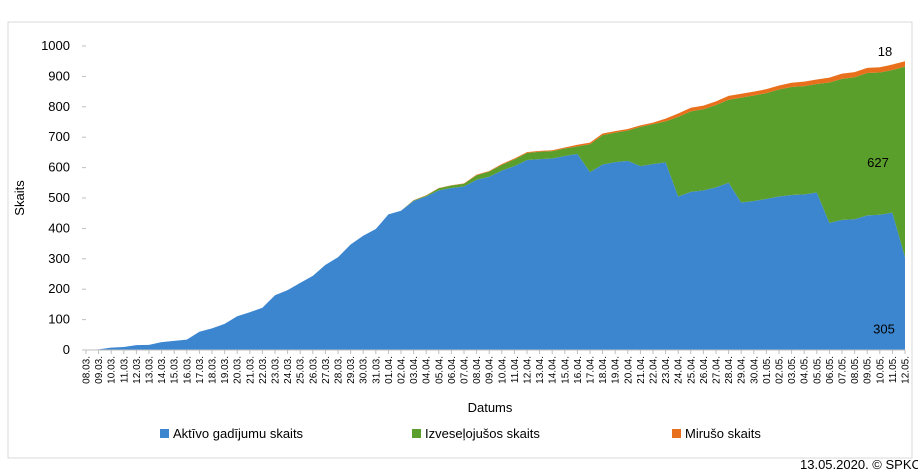 The height and width of the screenshot is (470, 918). What do you see at coordinates (351, 370) in the screenshot?
I see `x-tick-label: 29.03.` at bounding box center [351, 370].